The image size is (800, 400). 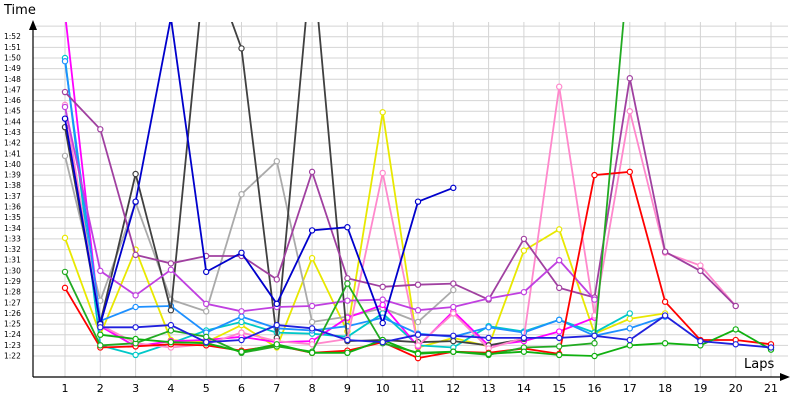 I want to click on y-tick-label: 1:42, so click(x=12, y=143).